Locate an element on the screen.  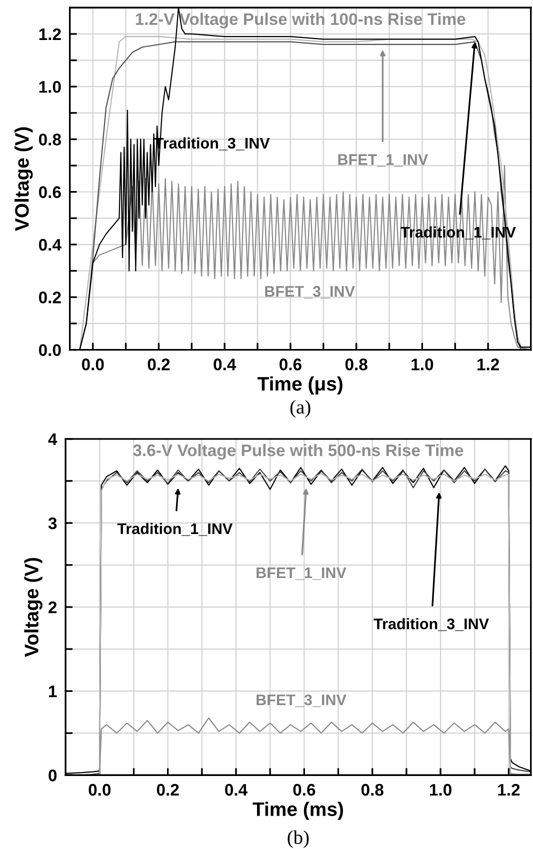
y-tick-label: 1 is located at coordinates (53, 692).